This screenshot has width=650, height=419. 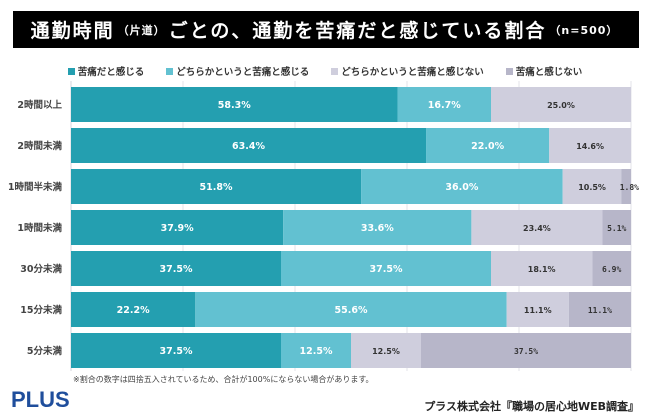 What do you see at coordinates (111, 72) in the screenshot?
I see `legend-label-s1: 苦痛だと感じる` at bounding box center [111, 72].